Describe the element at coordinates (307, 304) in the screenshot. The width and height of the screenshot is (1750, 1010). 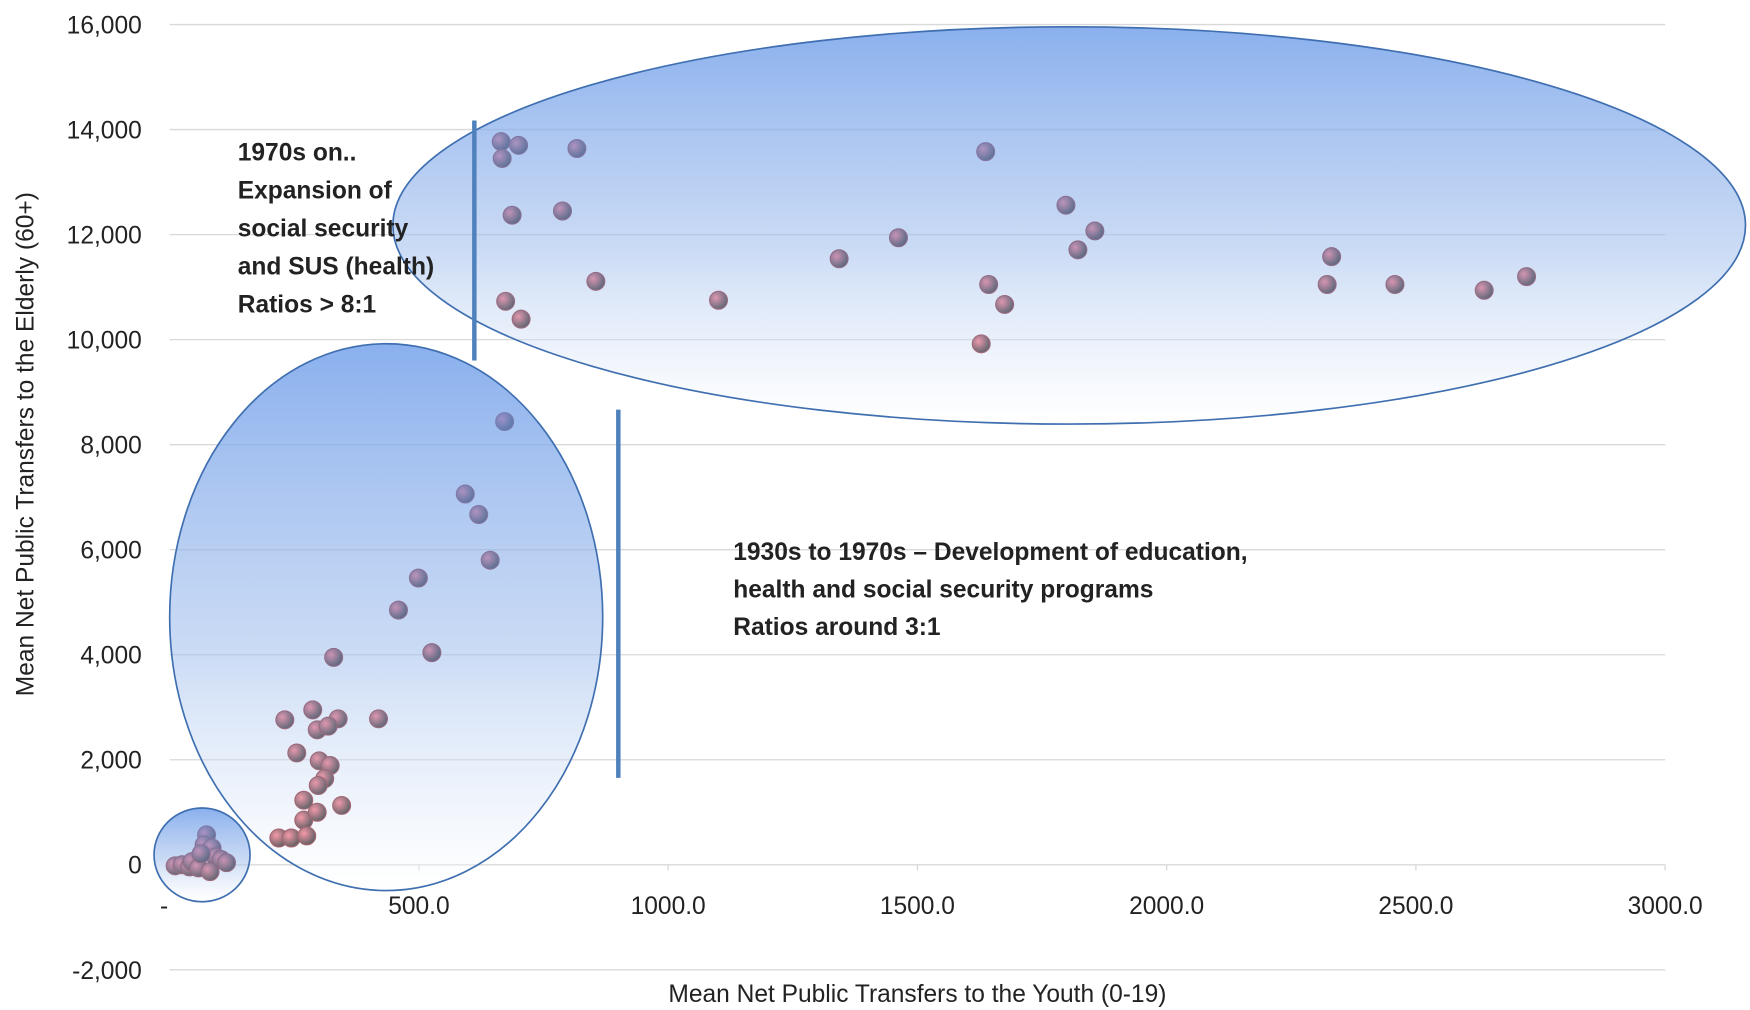
I see `annotation: Ratios > 8:1` at that location.